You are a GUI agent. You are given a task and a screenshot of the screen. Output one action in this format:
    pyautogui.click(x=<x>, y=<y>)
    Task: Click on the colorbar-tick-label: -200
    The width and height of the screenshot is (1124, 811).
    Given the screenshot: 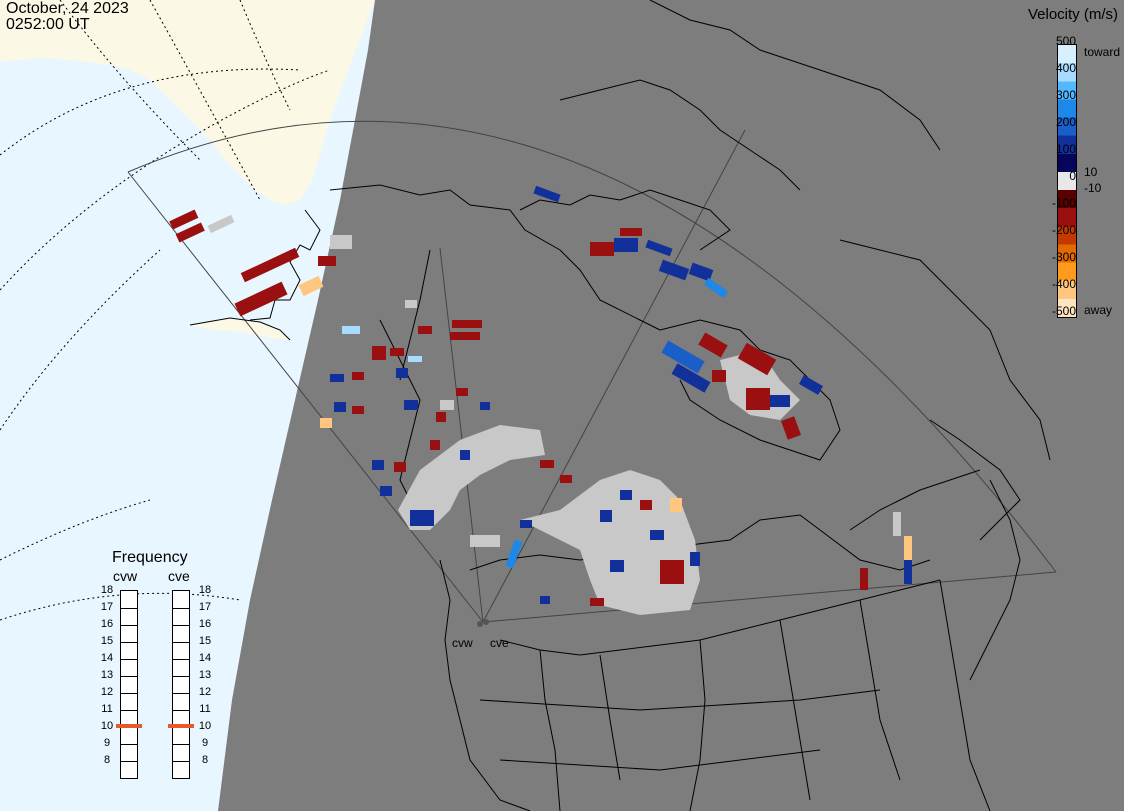 What is the action you would take?
    pyautogui.click(x=1063, y=230)
    